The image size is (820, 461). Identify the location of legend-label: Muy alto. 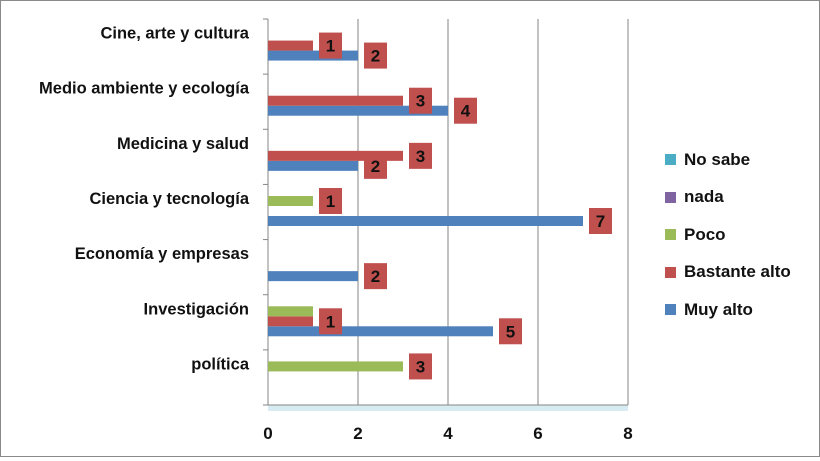
(718, 309).